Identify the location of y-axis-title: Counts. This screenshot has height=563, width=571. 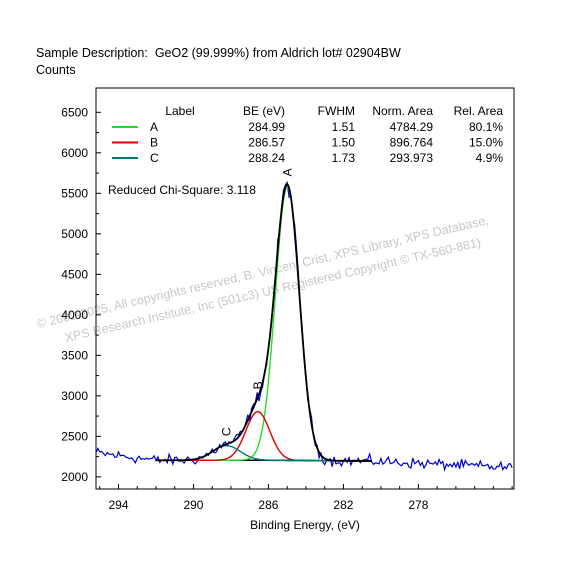
(56, 70).